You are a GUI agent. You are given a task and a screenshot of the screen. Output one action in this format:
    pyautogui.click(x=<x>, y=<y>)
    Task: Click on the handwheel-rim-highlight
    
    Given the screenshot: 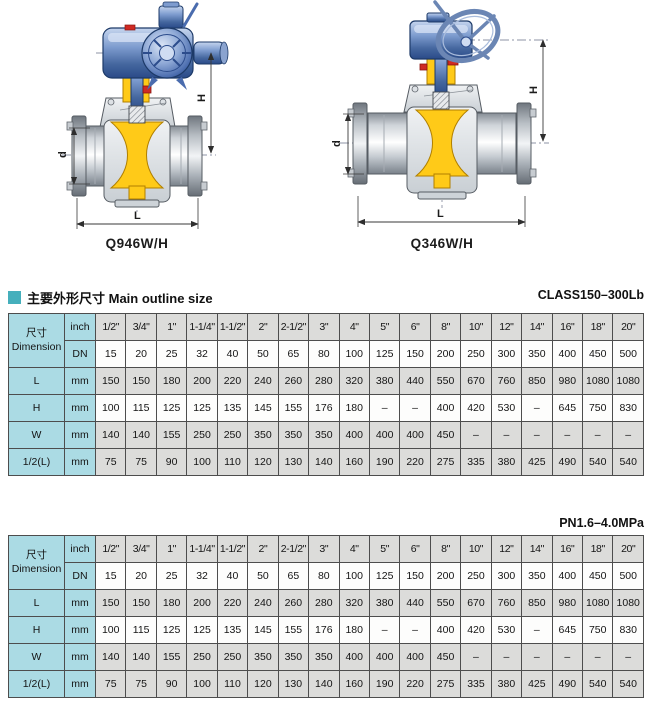 What is the action you would take?
    pyautogui.click(x=468, y=36)
    